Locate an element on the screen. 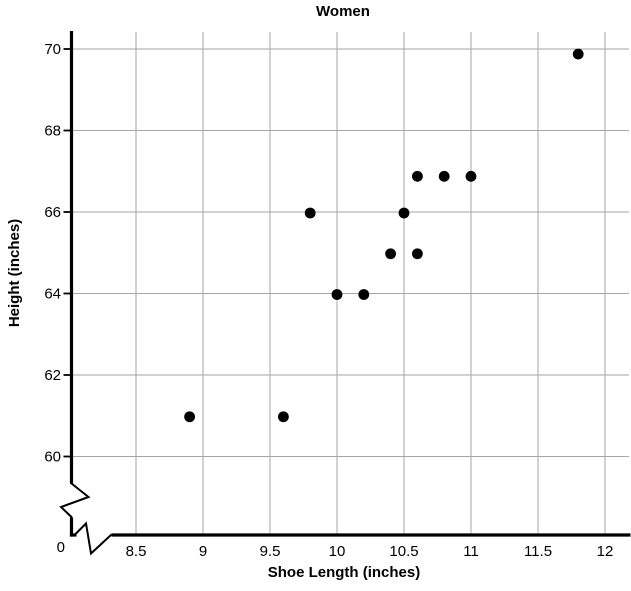  chart-title: Women is located at coordinates (343, 11).